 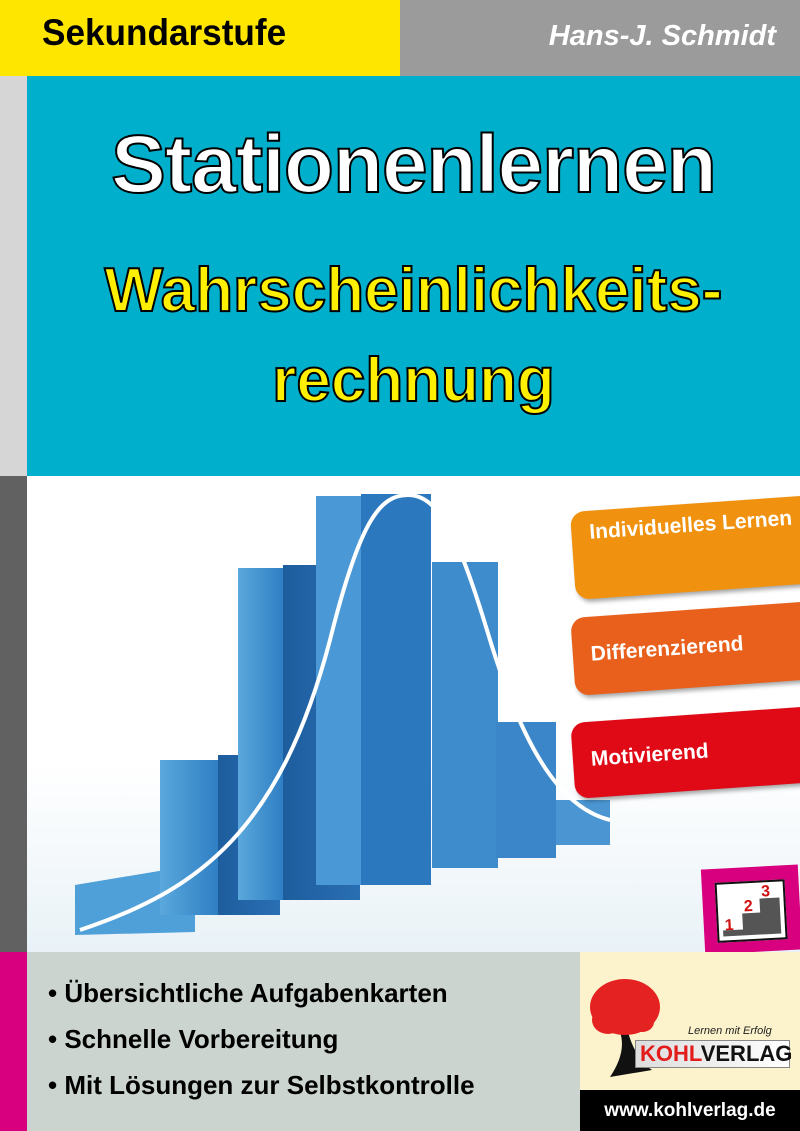 I want to click on badge-differentiating: Differenzierend, so click(x=685, y=648).